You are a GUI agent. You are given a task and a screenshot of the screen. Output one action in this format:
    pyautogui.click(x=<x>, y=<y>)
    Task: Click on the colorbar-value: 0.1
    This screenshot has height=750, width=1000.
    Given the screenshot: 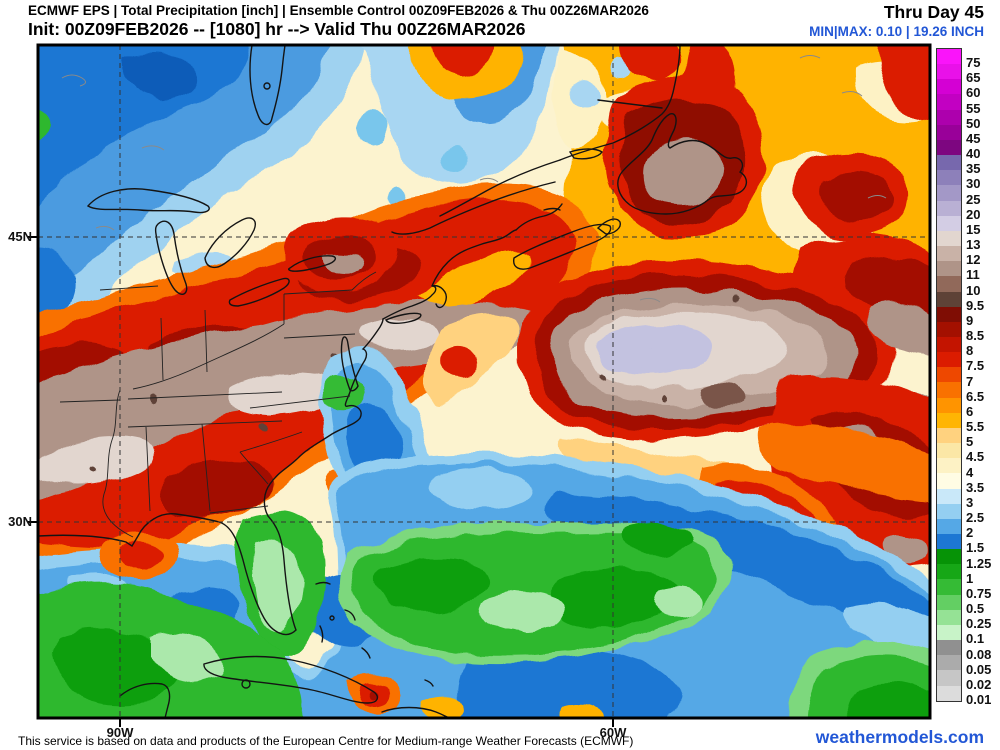 What is the action you would take?
    pyautogui.click(x=975, y=639)
    